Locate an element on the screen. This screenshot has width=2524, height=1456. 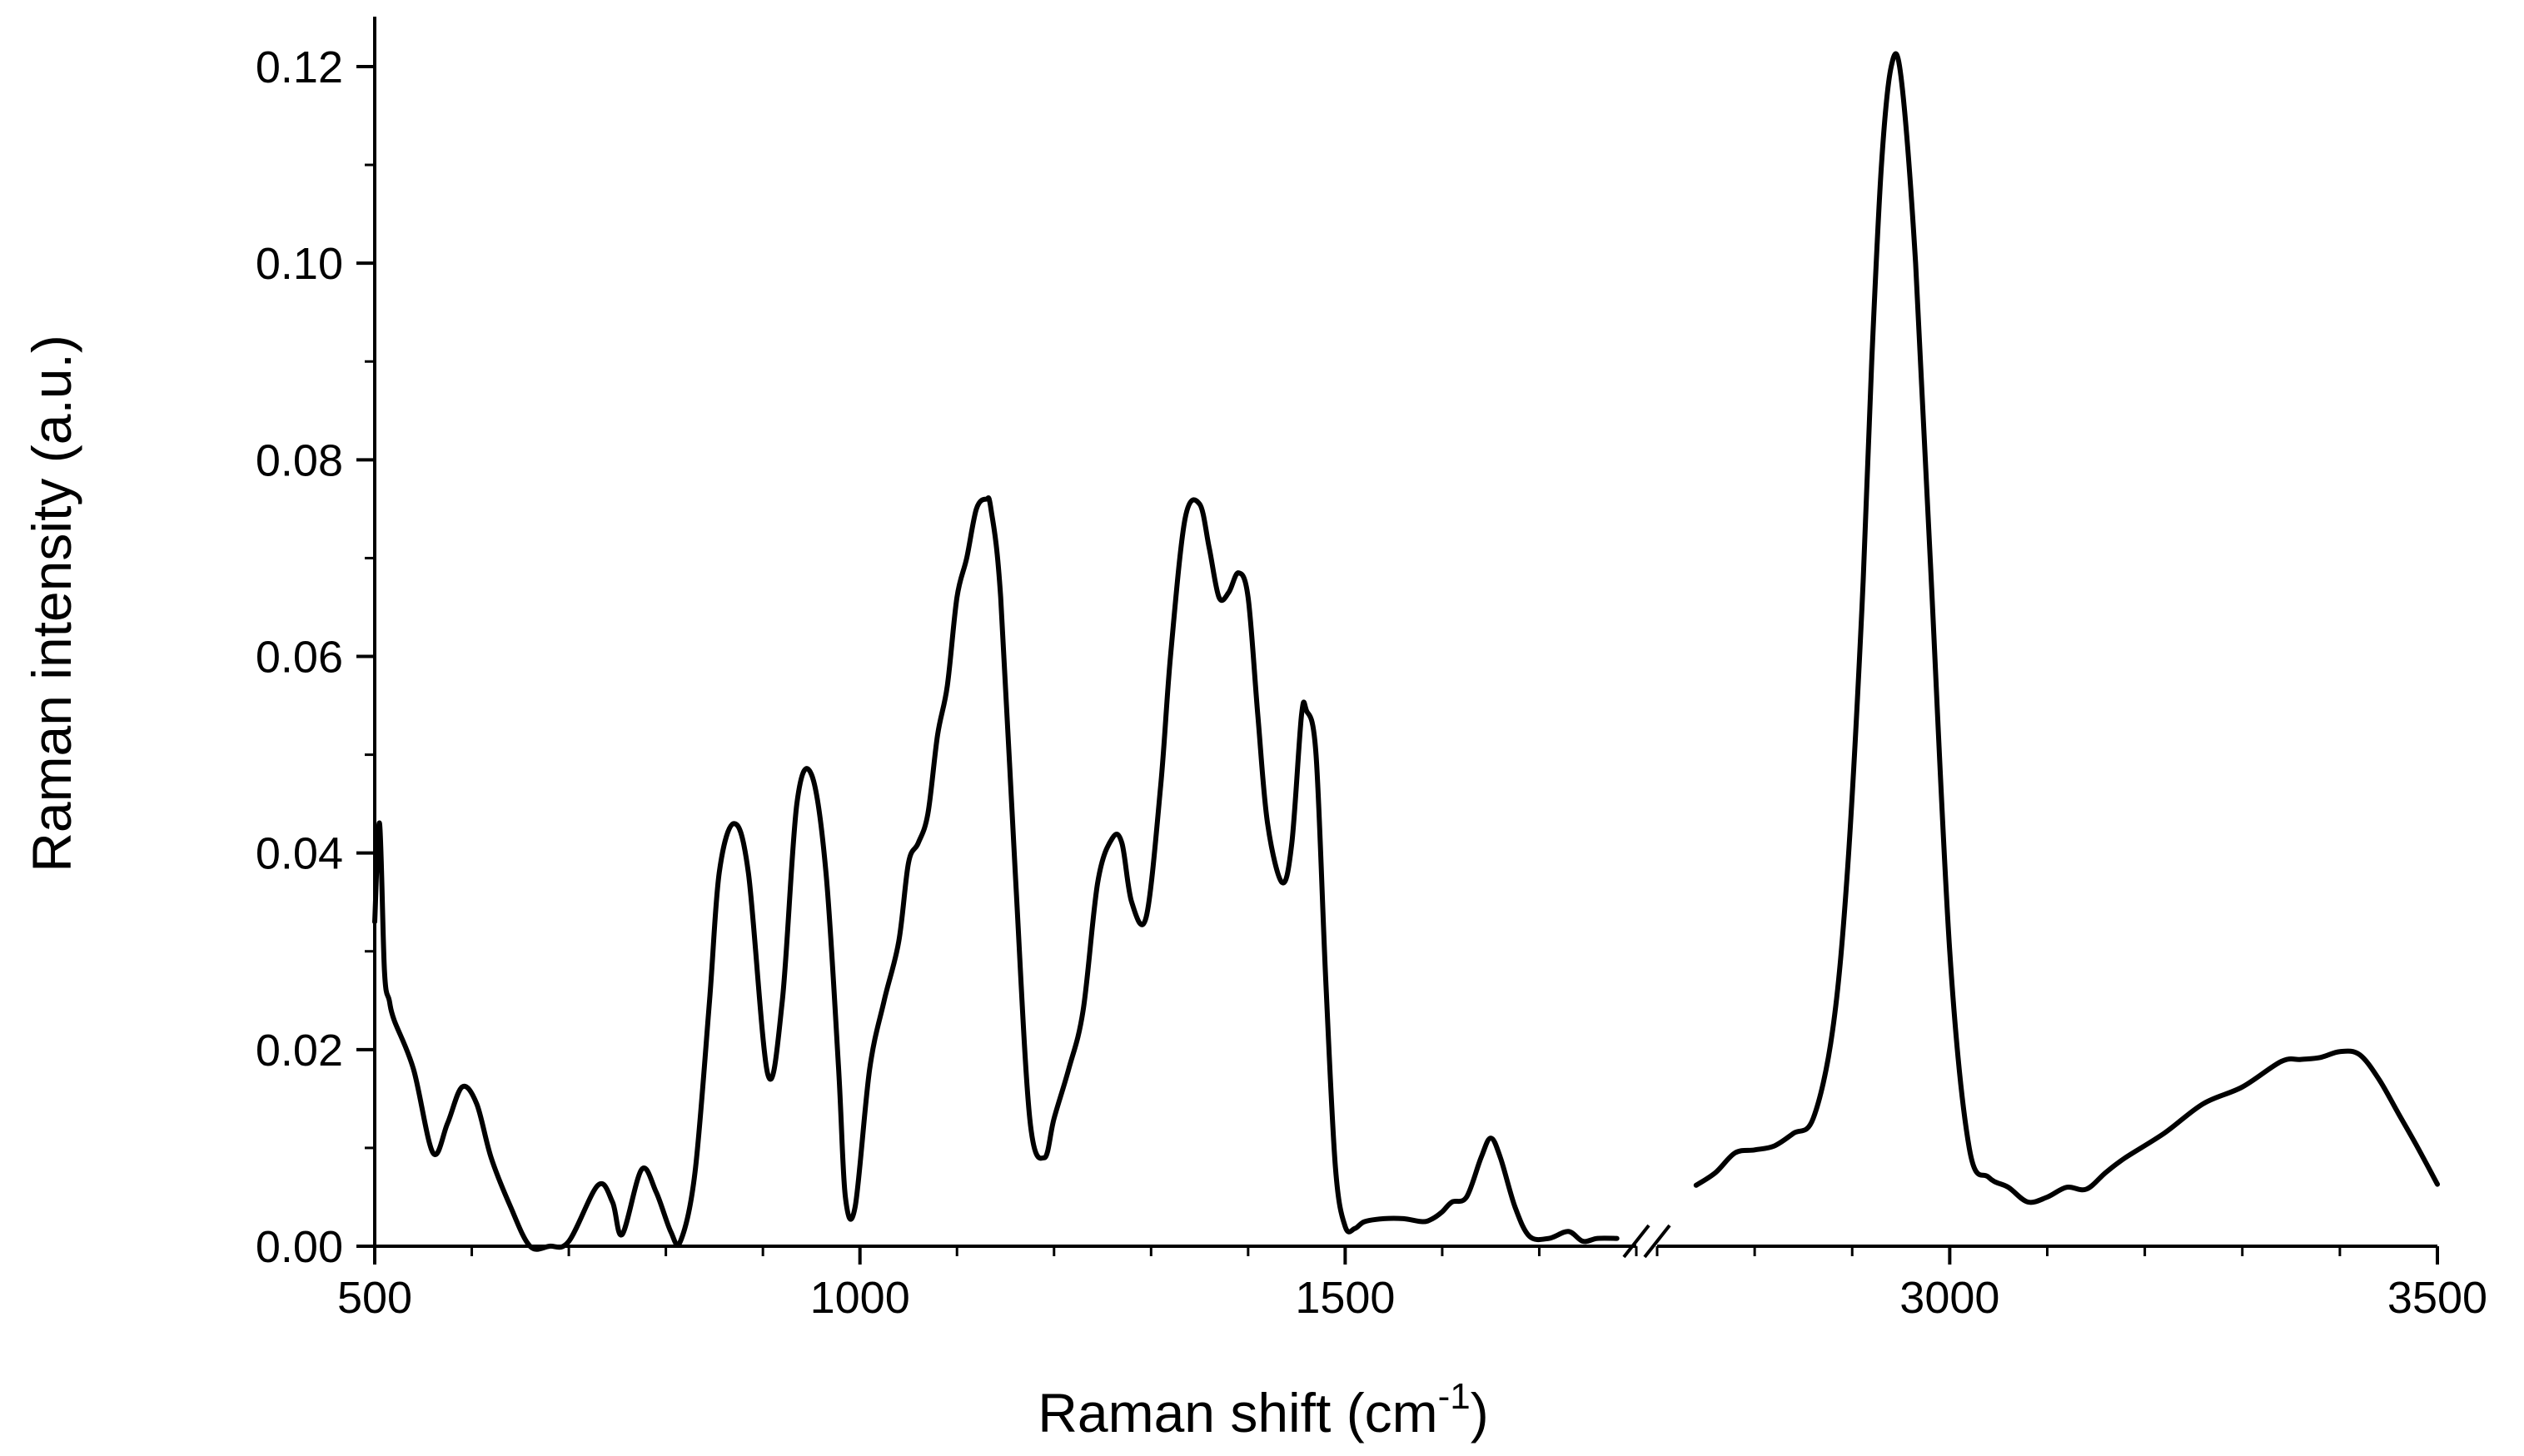
y-axis-title: Raman intensity (a.u.) is located at coordinates (51, 603).